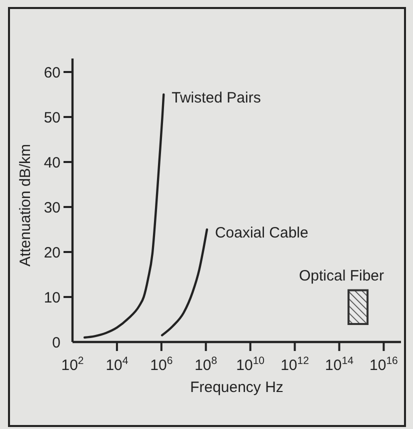 The image size is (413, 429). Describe the element at coordinates (237, 387) in the screenshot. I see `x-axis-title: Frequency Hz` at that location.